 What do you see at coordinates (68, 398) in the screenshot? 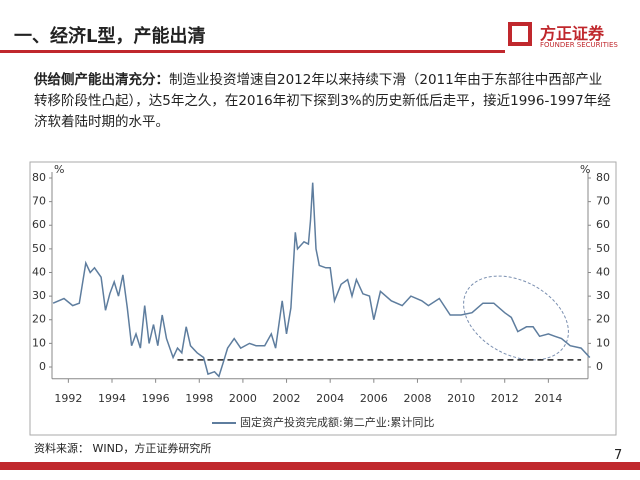
I see `x-tick-label: 1992` at bounding box center [68, 398].